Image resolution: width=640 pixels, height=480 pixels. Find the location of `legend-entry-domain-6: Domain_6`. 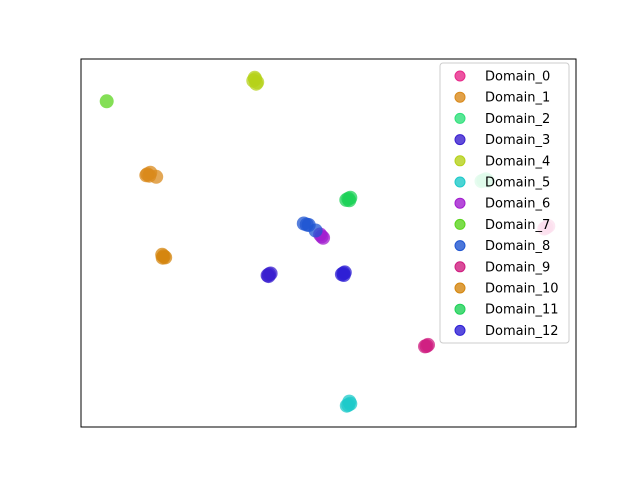

legend-entry-domain-6: Domain_6 is located at coordinates (502, 204).